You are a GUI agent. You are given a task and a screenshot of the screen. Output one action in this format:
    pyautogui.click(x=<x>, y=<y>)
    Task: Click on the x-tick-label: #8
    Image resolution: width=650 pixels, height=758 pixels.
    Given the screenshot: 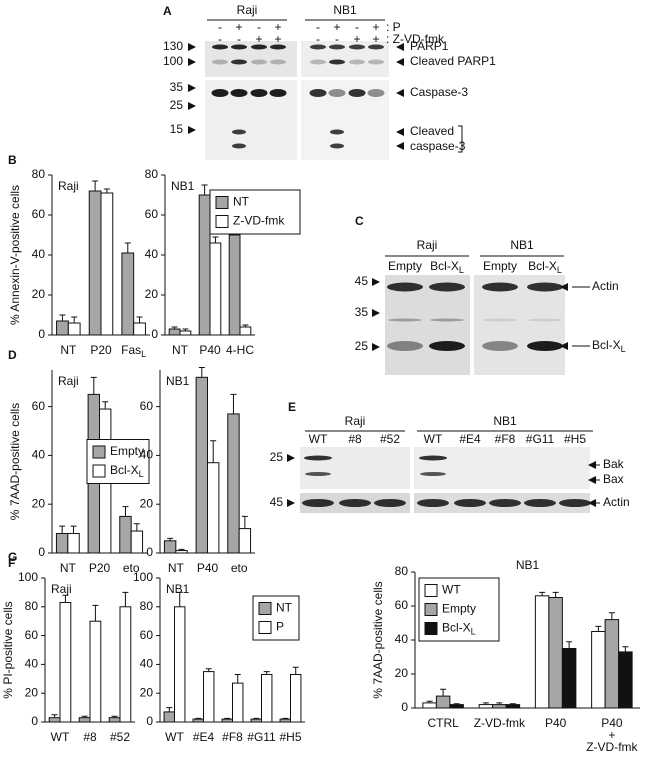 What is the action you would take?
    pyautogui.click(x=90, y=737)
    